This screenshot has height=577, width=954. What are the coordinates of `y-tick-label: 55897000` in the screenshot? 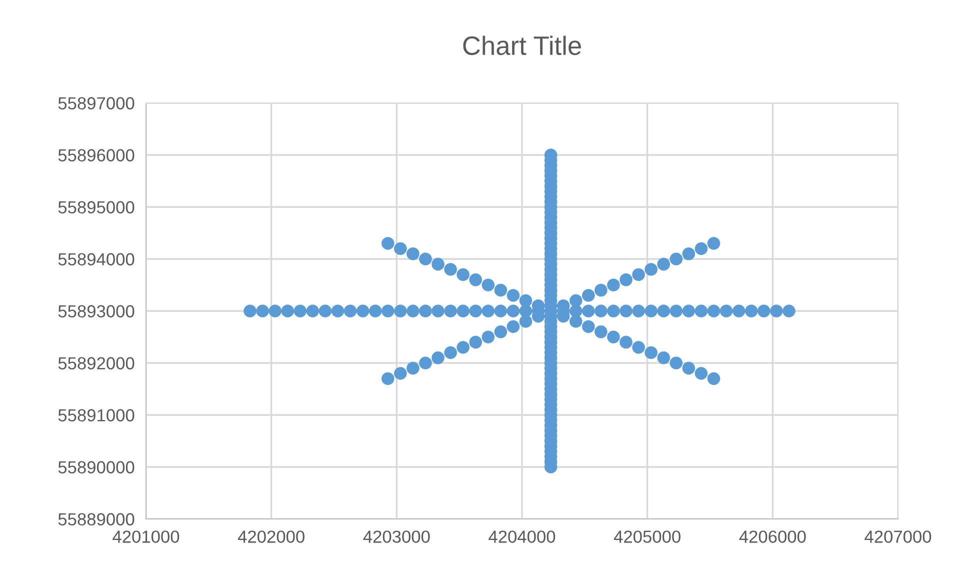 It's located at (96, 103).